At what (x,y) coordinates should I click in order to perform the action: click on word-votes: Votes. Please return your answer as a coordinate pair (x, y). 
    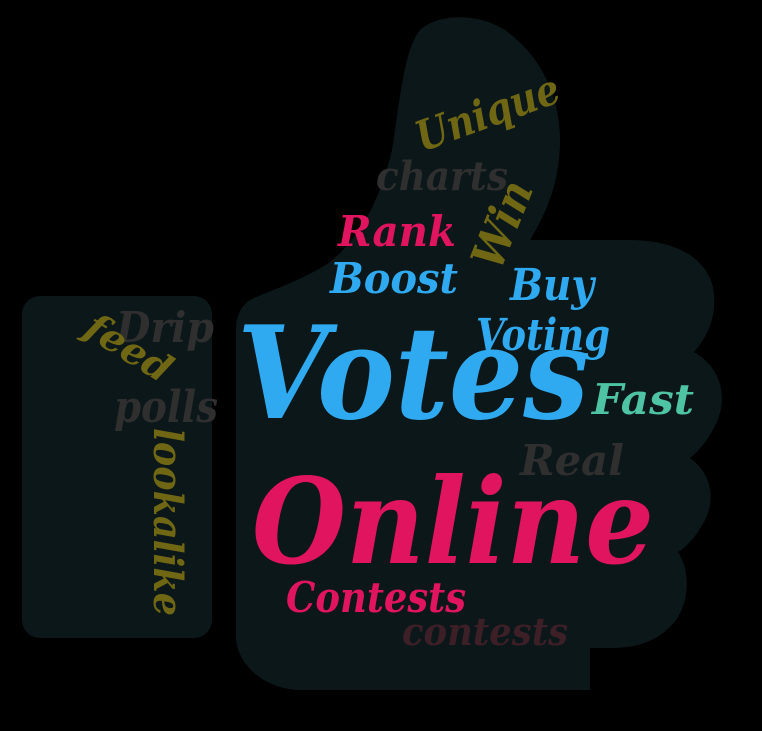
    Looking at the image, I should click on (413, 374).